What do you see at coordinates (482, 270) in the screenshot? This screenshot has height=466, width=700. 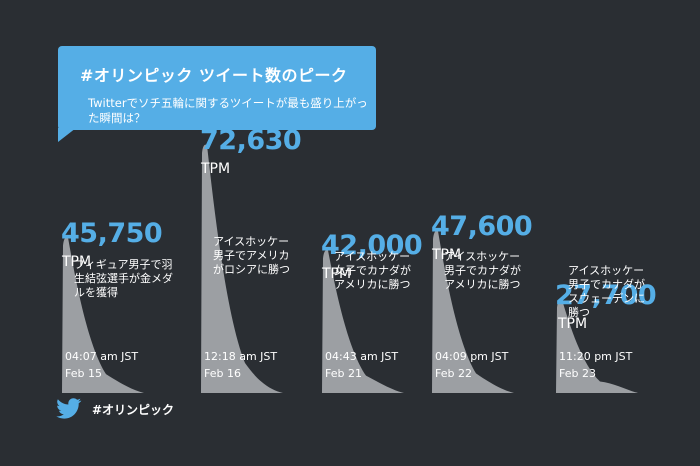 I see `peak-event-4: アイスホッケー男子でカナダがアメリカに勝つ` at bounding box center [482, 270].